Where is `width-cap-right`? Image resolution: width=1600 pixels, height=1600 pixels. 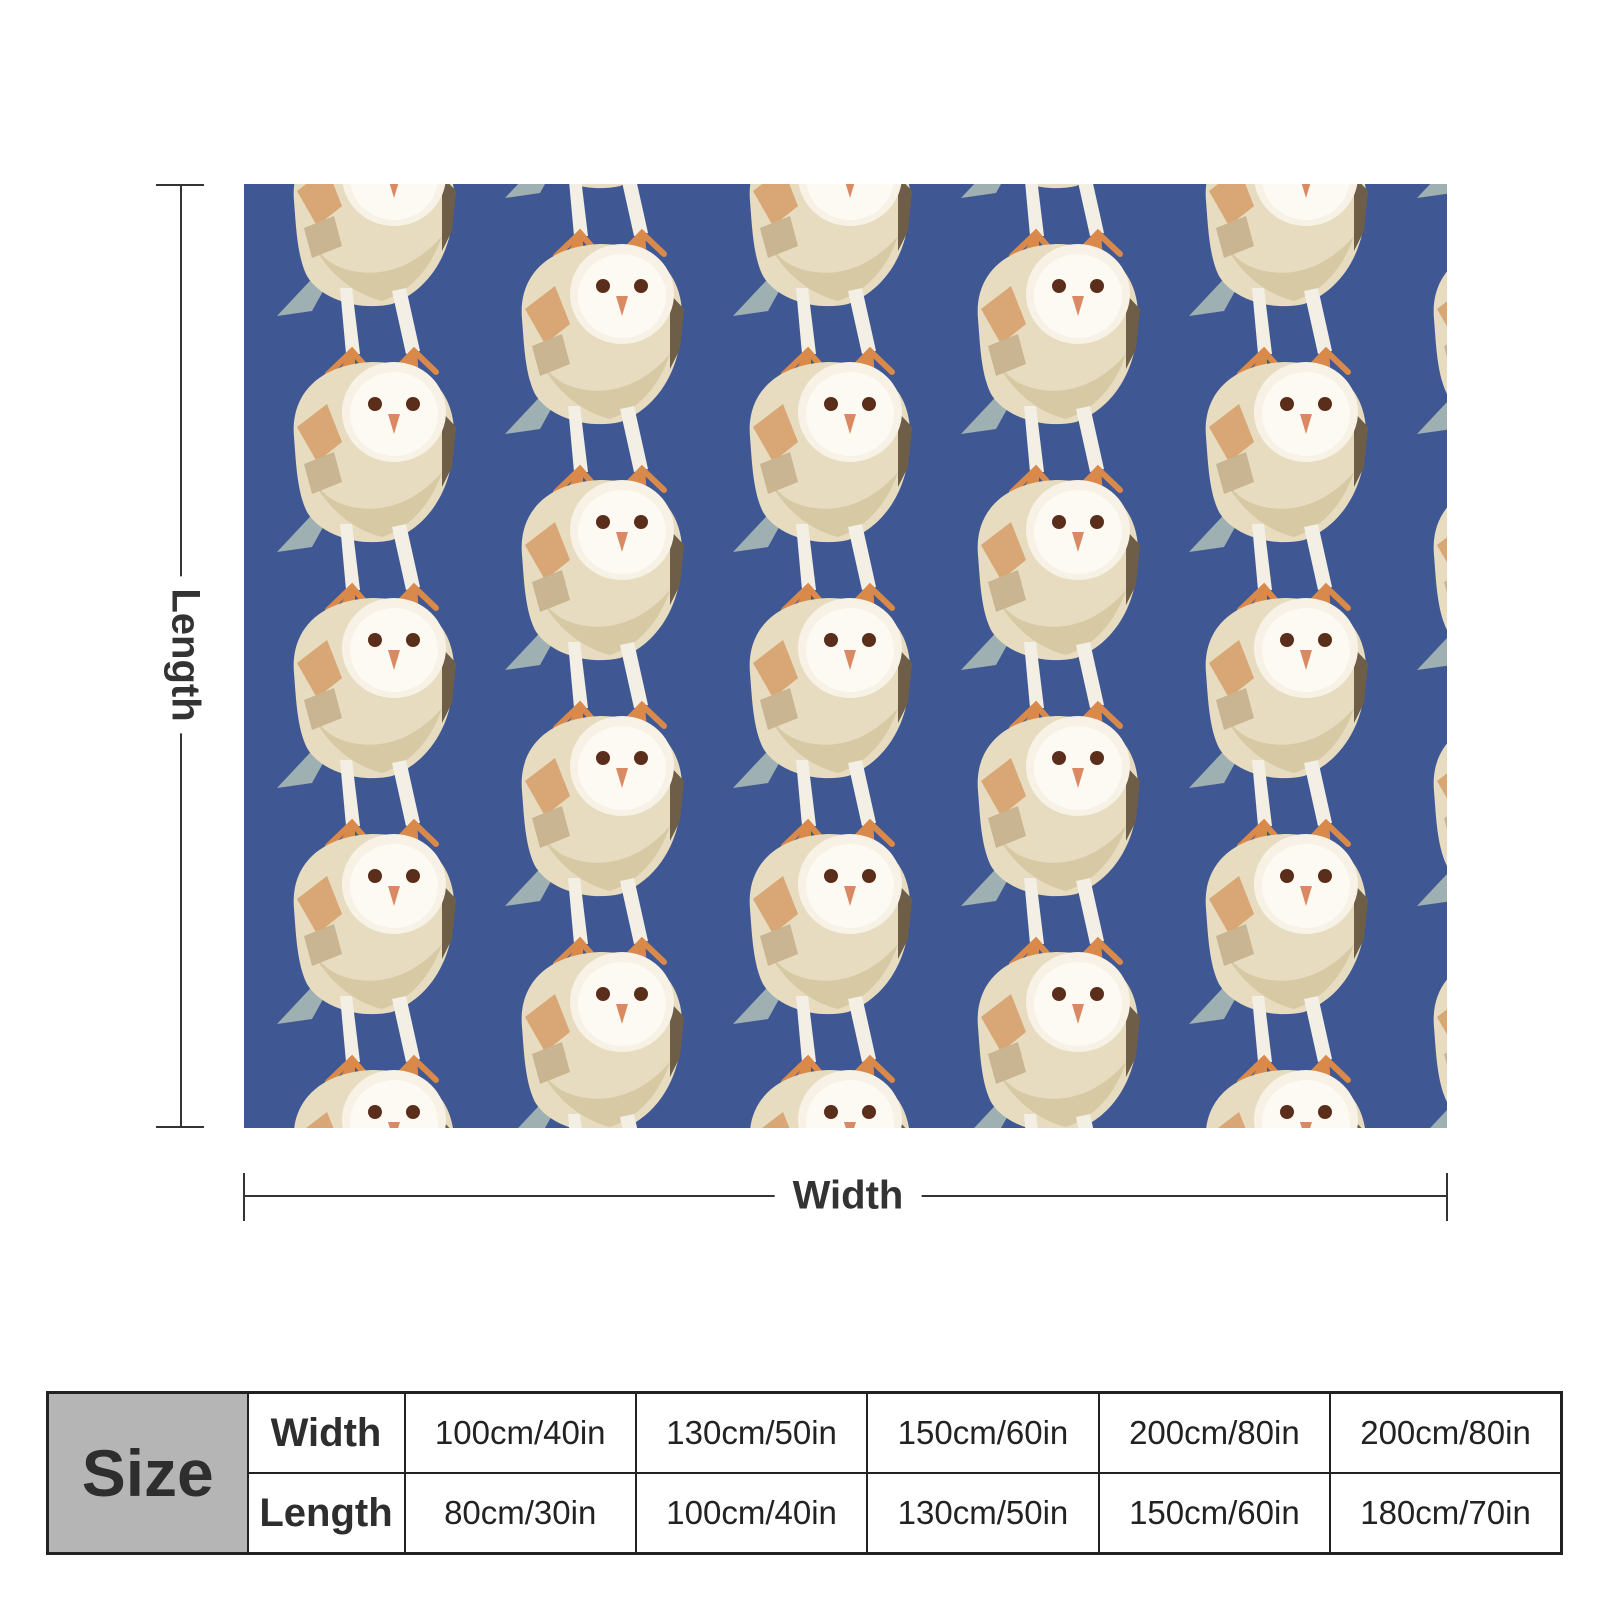
width-cap-right is located at coordinates (1447, 1197).